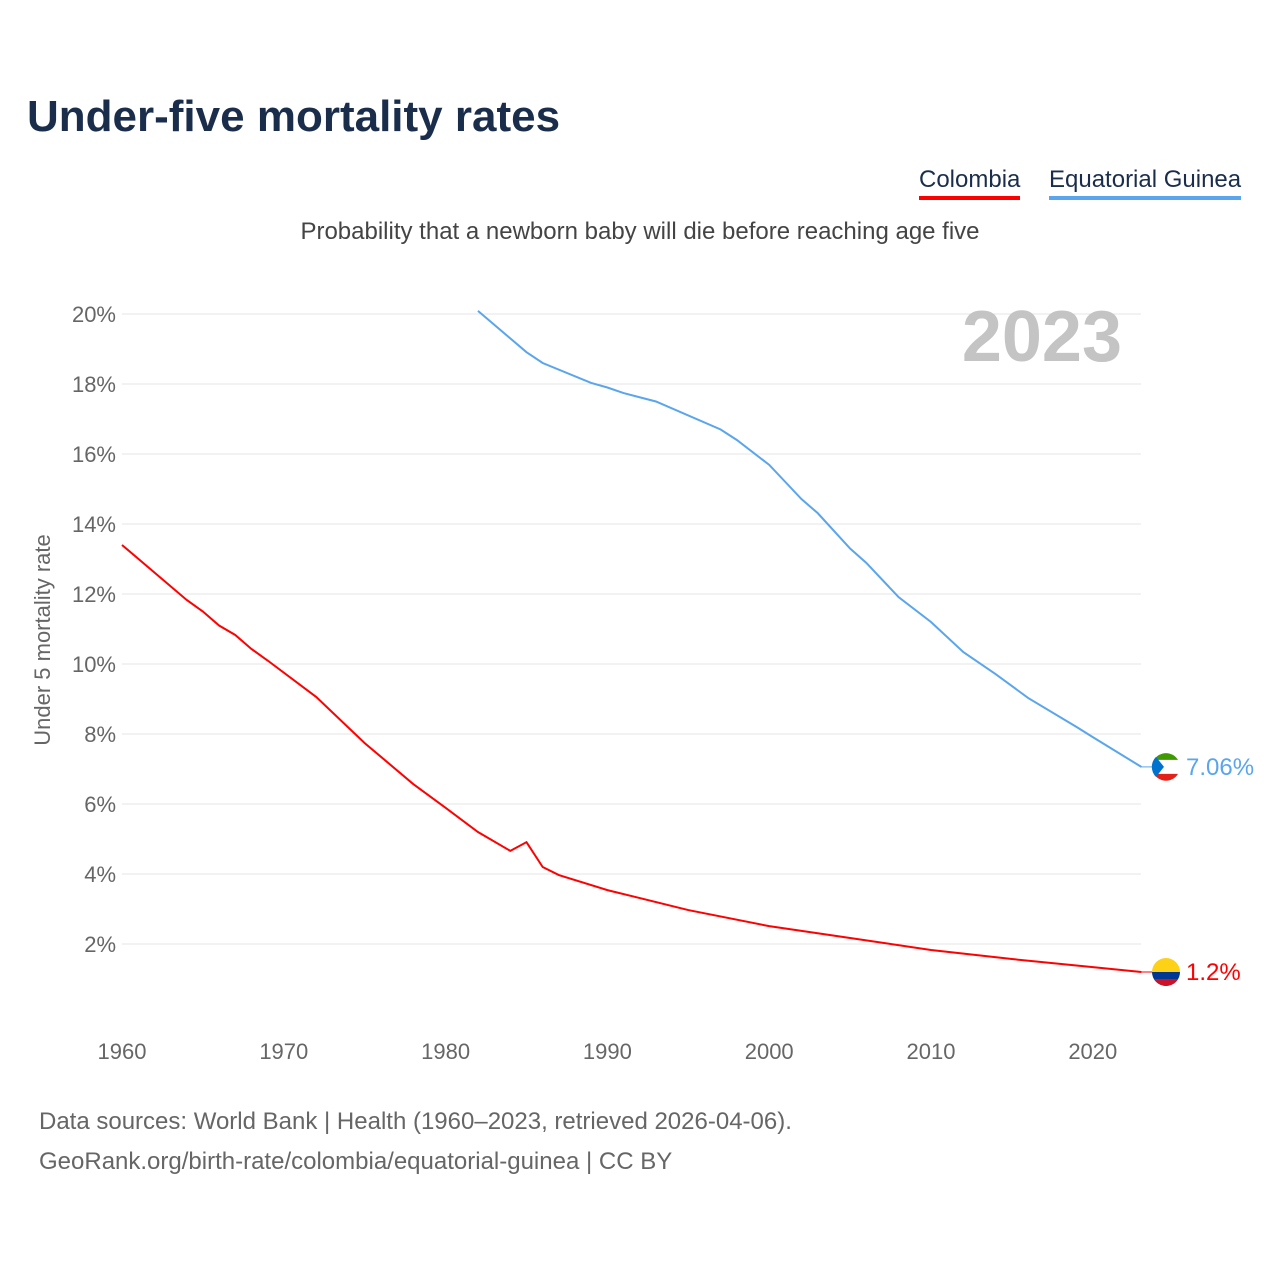 The width and height of the screenshot is (1280, 1280). I want to click on x-tick-label: 1990, so click(607, 1051).